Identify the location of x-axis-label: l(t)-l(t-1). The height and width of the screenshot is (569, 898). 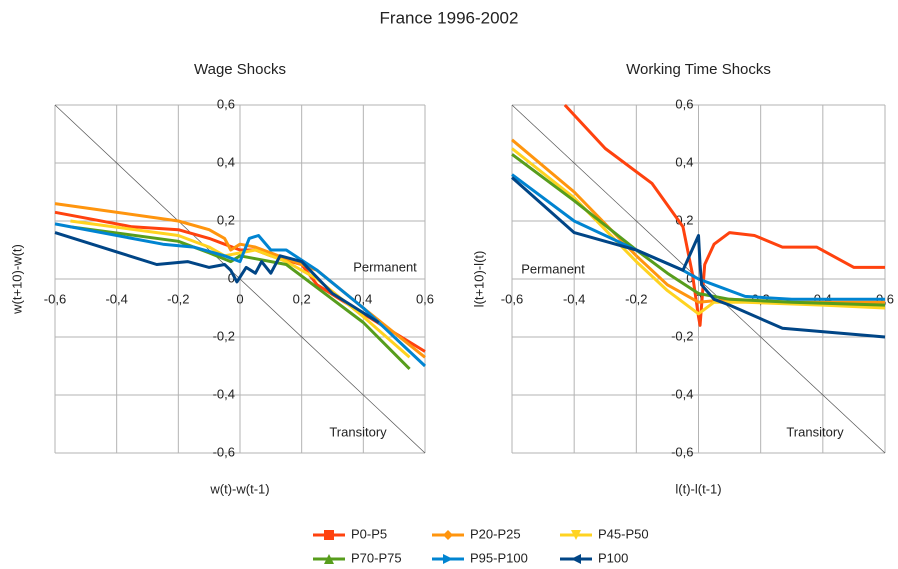
(698, 488).